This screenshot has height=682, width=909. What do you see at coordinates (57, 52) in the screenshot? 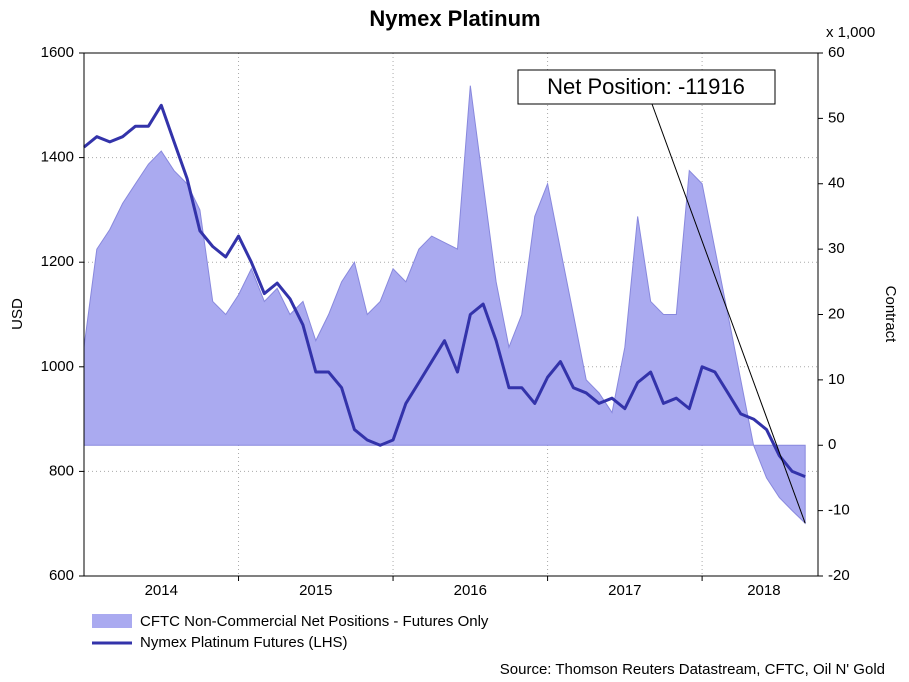
I see `y-tick-label: 1600` at bounding box center [57, 52].